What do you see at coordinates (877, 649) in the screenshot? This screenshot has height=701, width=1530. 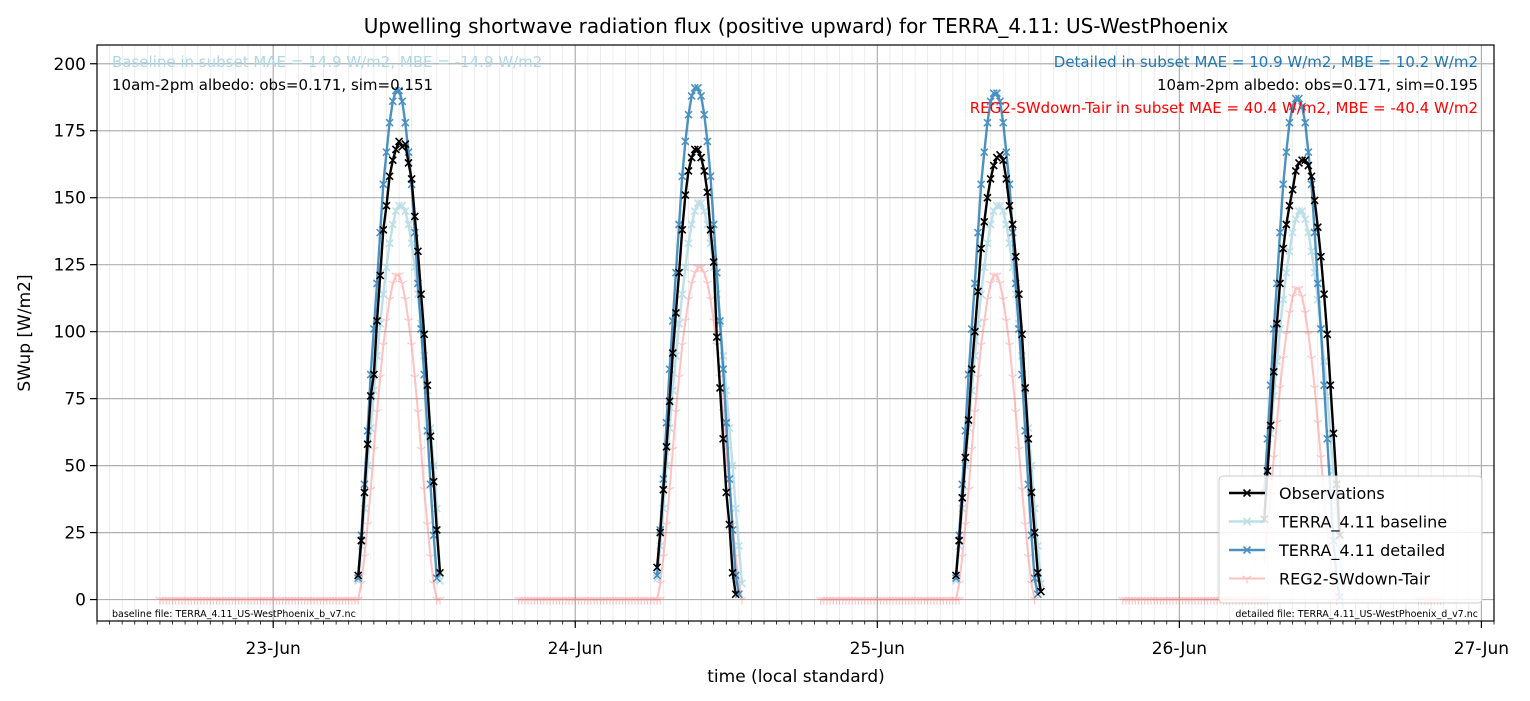 I see `x-tick-label: 25-Jun` at bounding box center [877, 649].